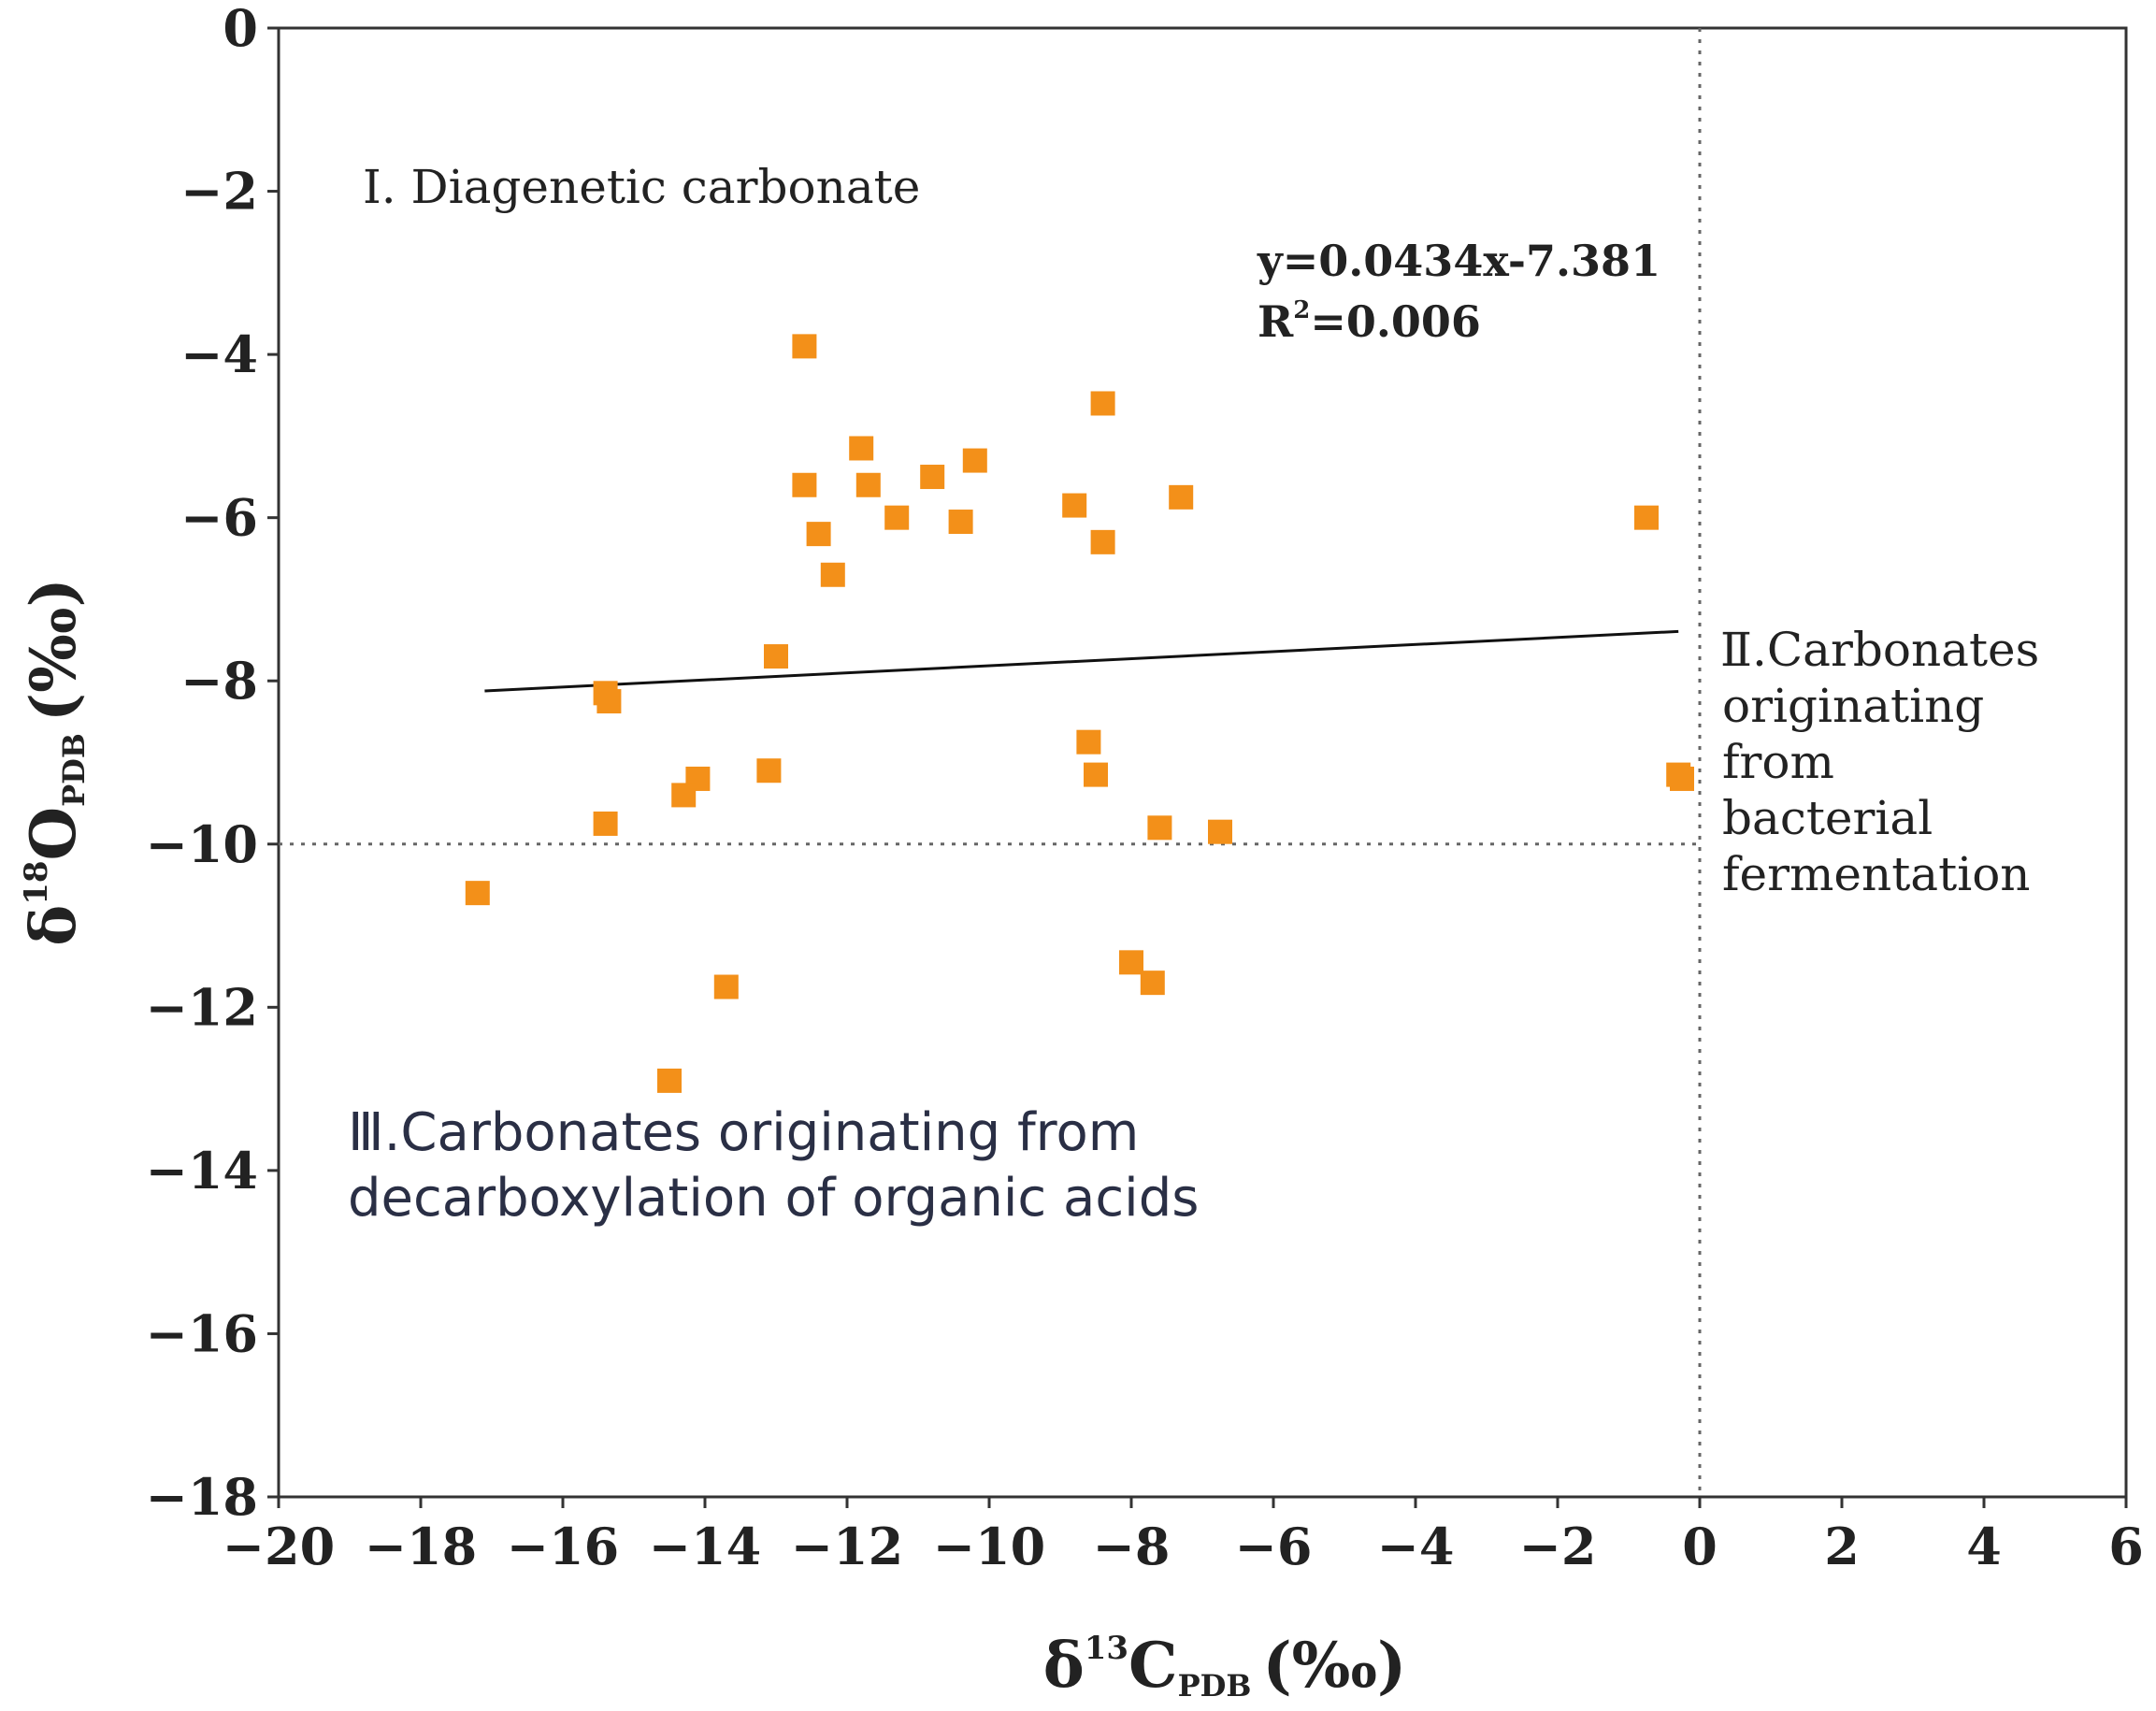 The width and height of the screenshot is (2156, 1711). What do you see at coordinates (563, 1546) in the screenshot?
I see `x-tick-label: −16` at bounding box center [563, 1546].